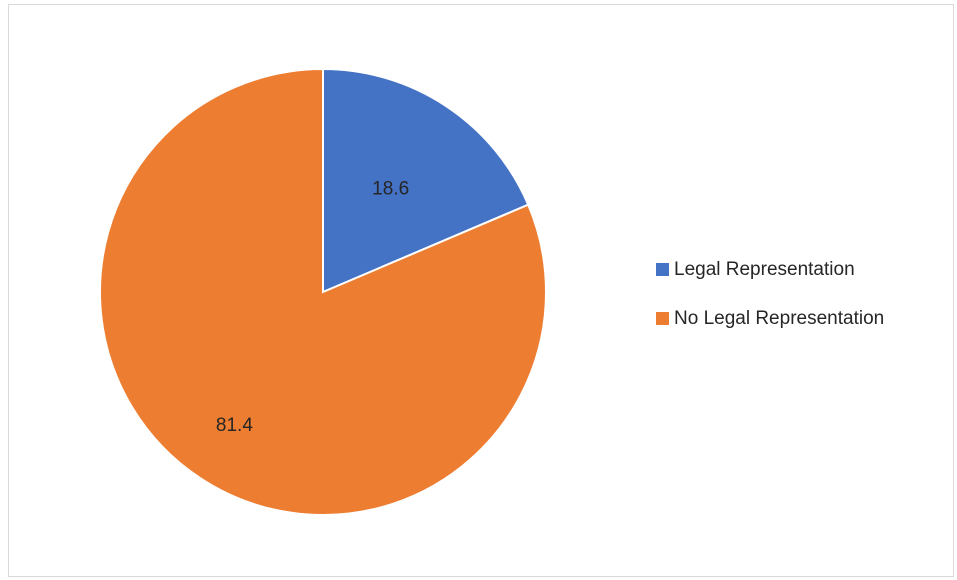 This screenshot has width=957, height=580. Describe the element at coordinates (390, 189) in the screenshot. I see `data-label-1: 18.6` at that location.